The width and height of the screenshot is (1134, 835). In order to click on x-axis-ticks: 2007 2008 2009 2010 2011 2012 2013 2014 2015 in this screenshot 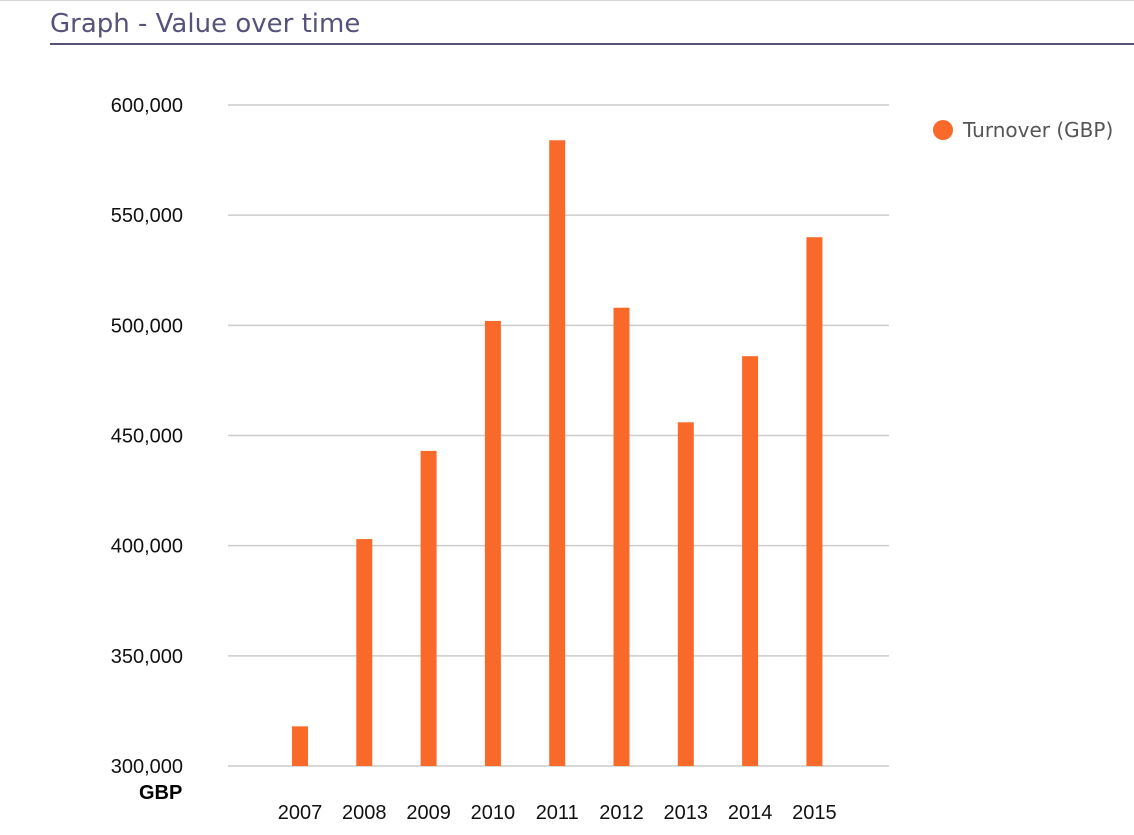, I will do `click(557, 813)`.